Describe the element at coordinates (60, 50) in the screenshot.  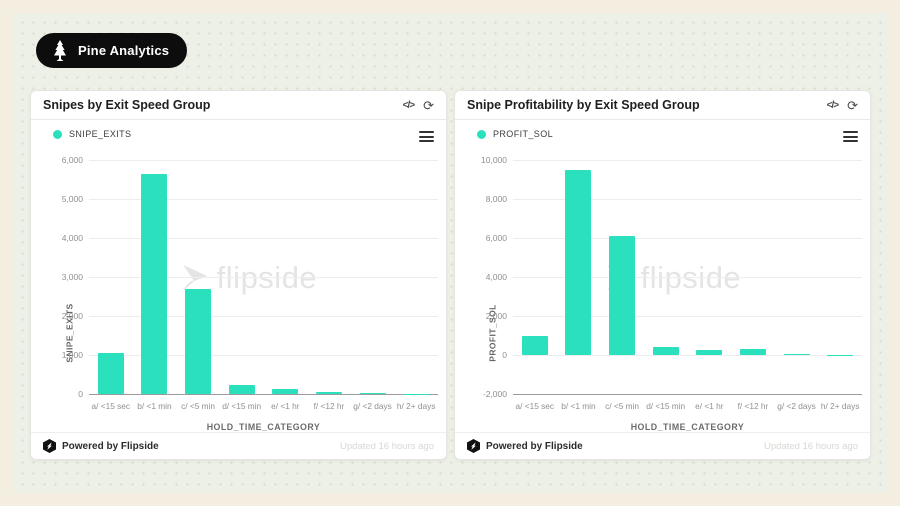
I see `pine-tree-icon` at that location.